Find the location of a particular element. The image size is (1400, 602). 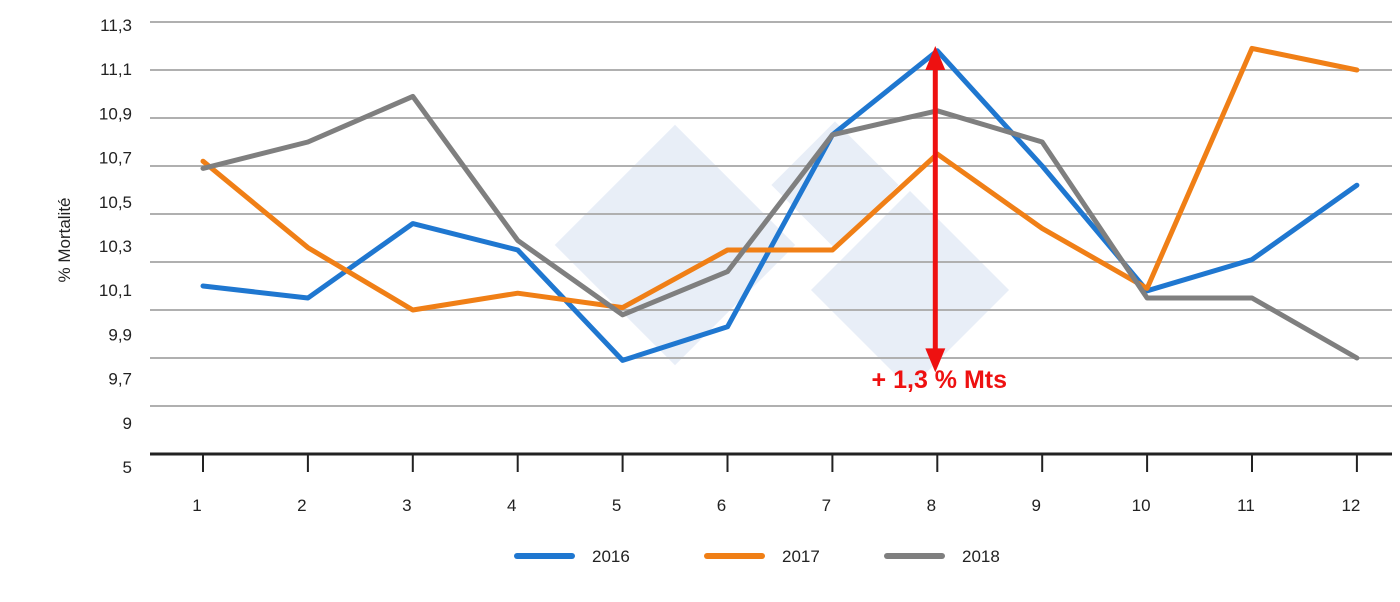

arrow-head-up is located at coordinates (935, 58).